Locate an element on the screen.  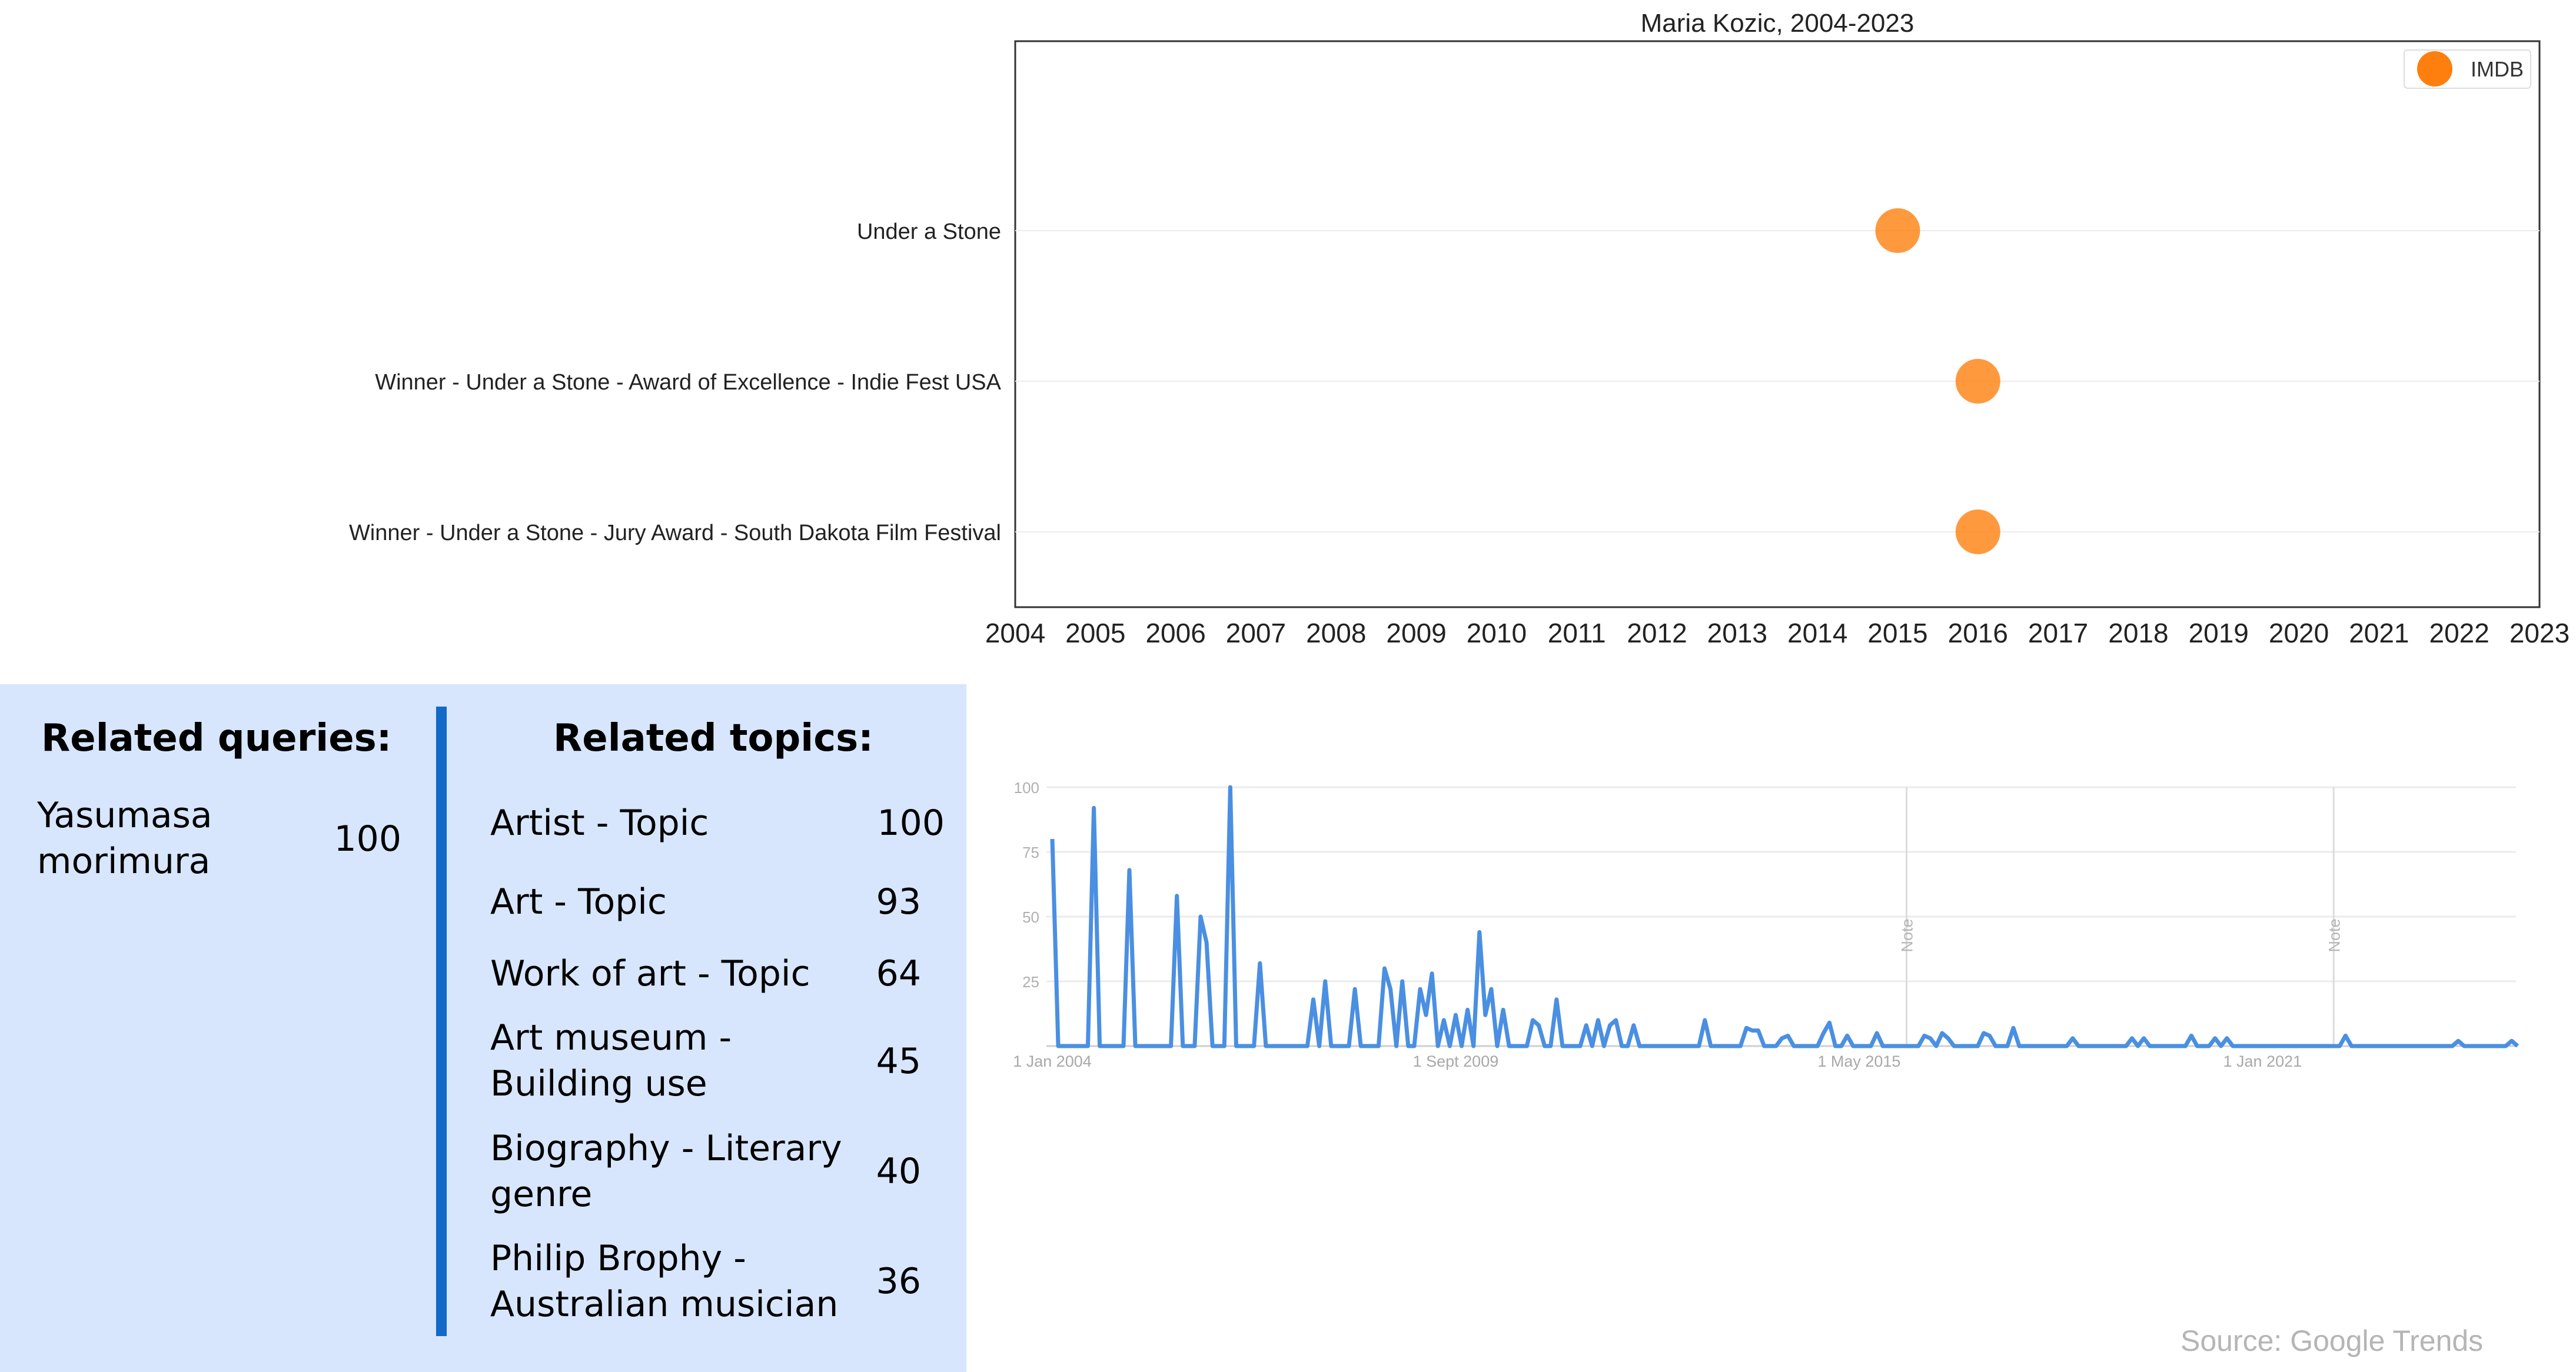
trends-y-tick-label: 75 is located at coordinates (1030, 853).